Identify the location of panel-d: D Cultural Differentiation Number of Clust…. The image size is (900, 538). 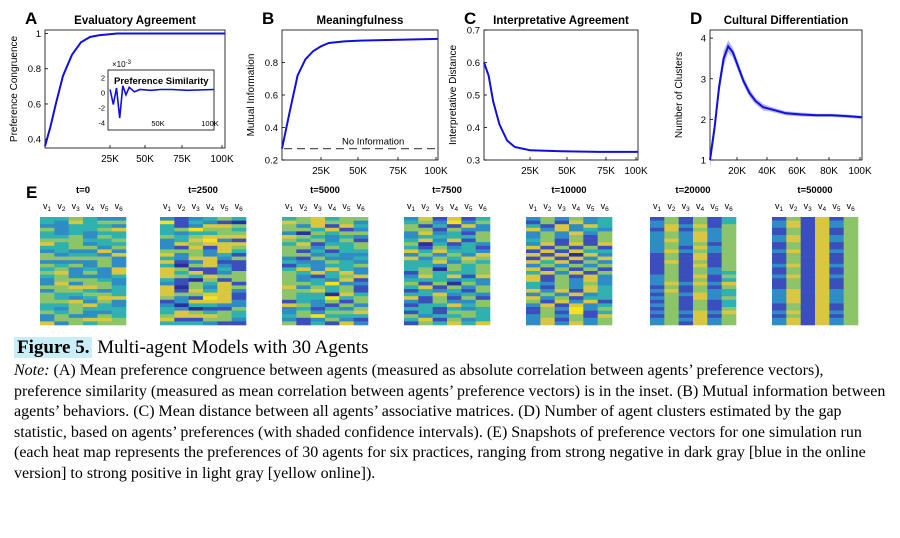
(773, 93).